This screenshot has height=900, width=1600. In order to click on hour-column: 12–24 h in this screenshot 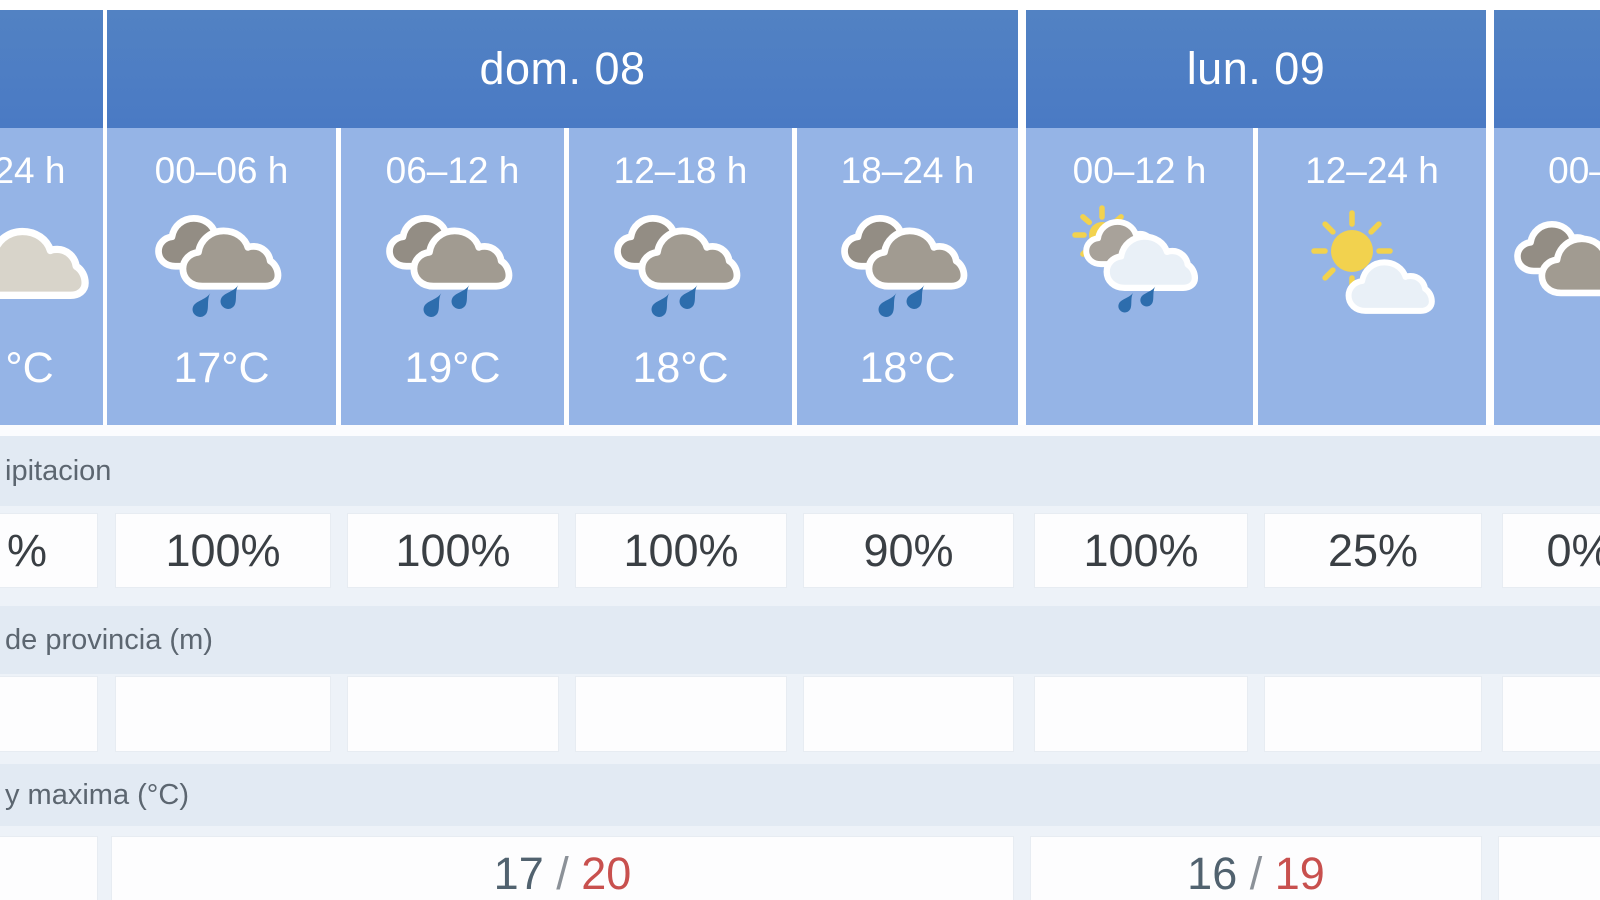, I will do `click(1372, 276)`.